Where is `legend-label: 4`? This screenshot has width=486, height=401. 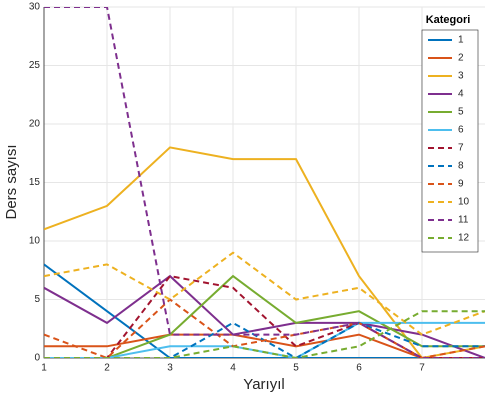
legend-label: 4 is located at coordinates (461, 94).